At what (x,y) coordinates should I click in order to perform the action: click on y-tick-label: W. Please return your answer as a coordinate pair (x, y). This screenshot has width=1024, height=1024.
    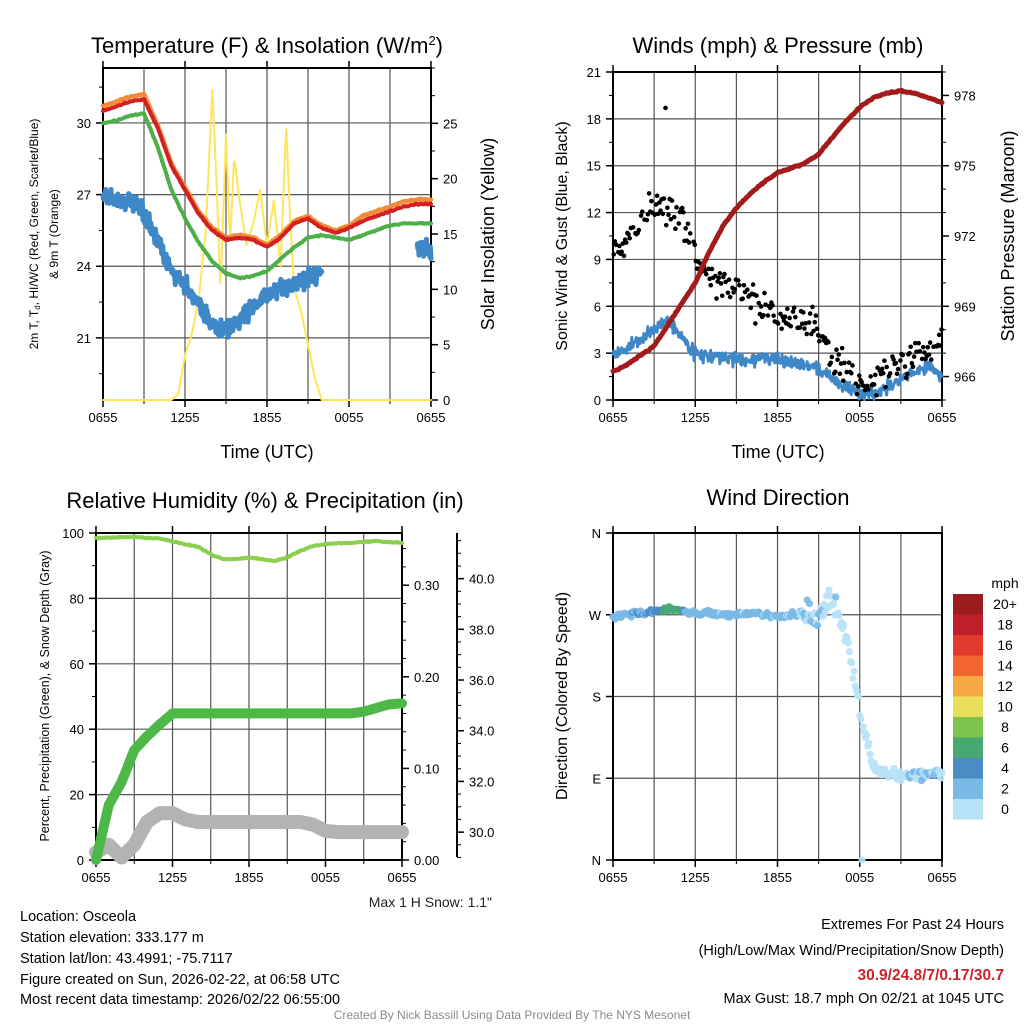
    Looking at the image, I should click on (595, 615).